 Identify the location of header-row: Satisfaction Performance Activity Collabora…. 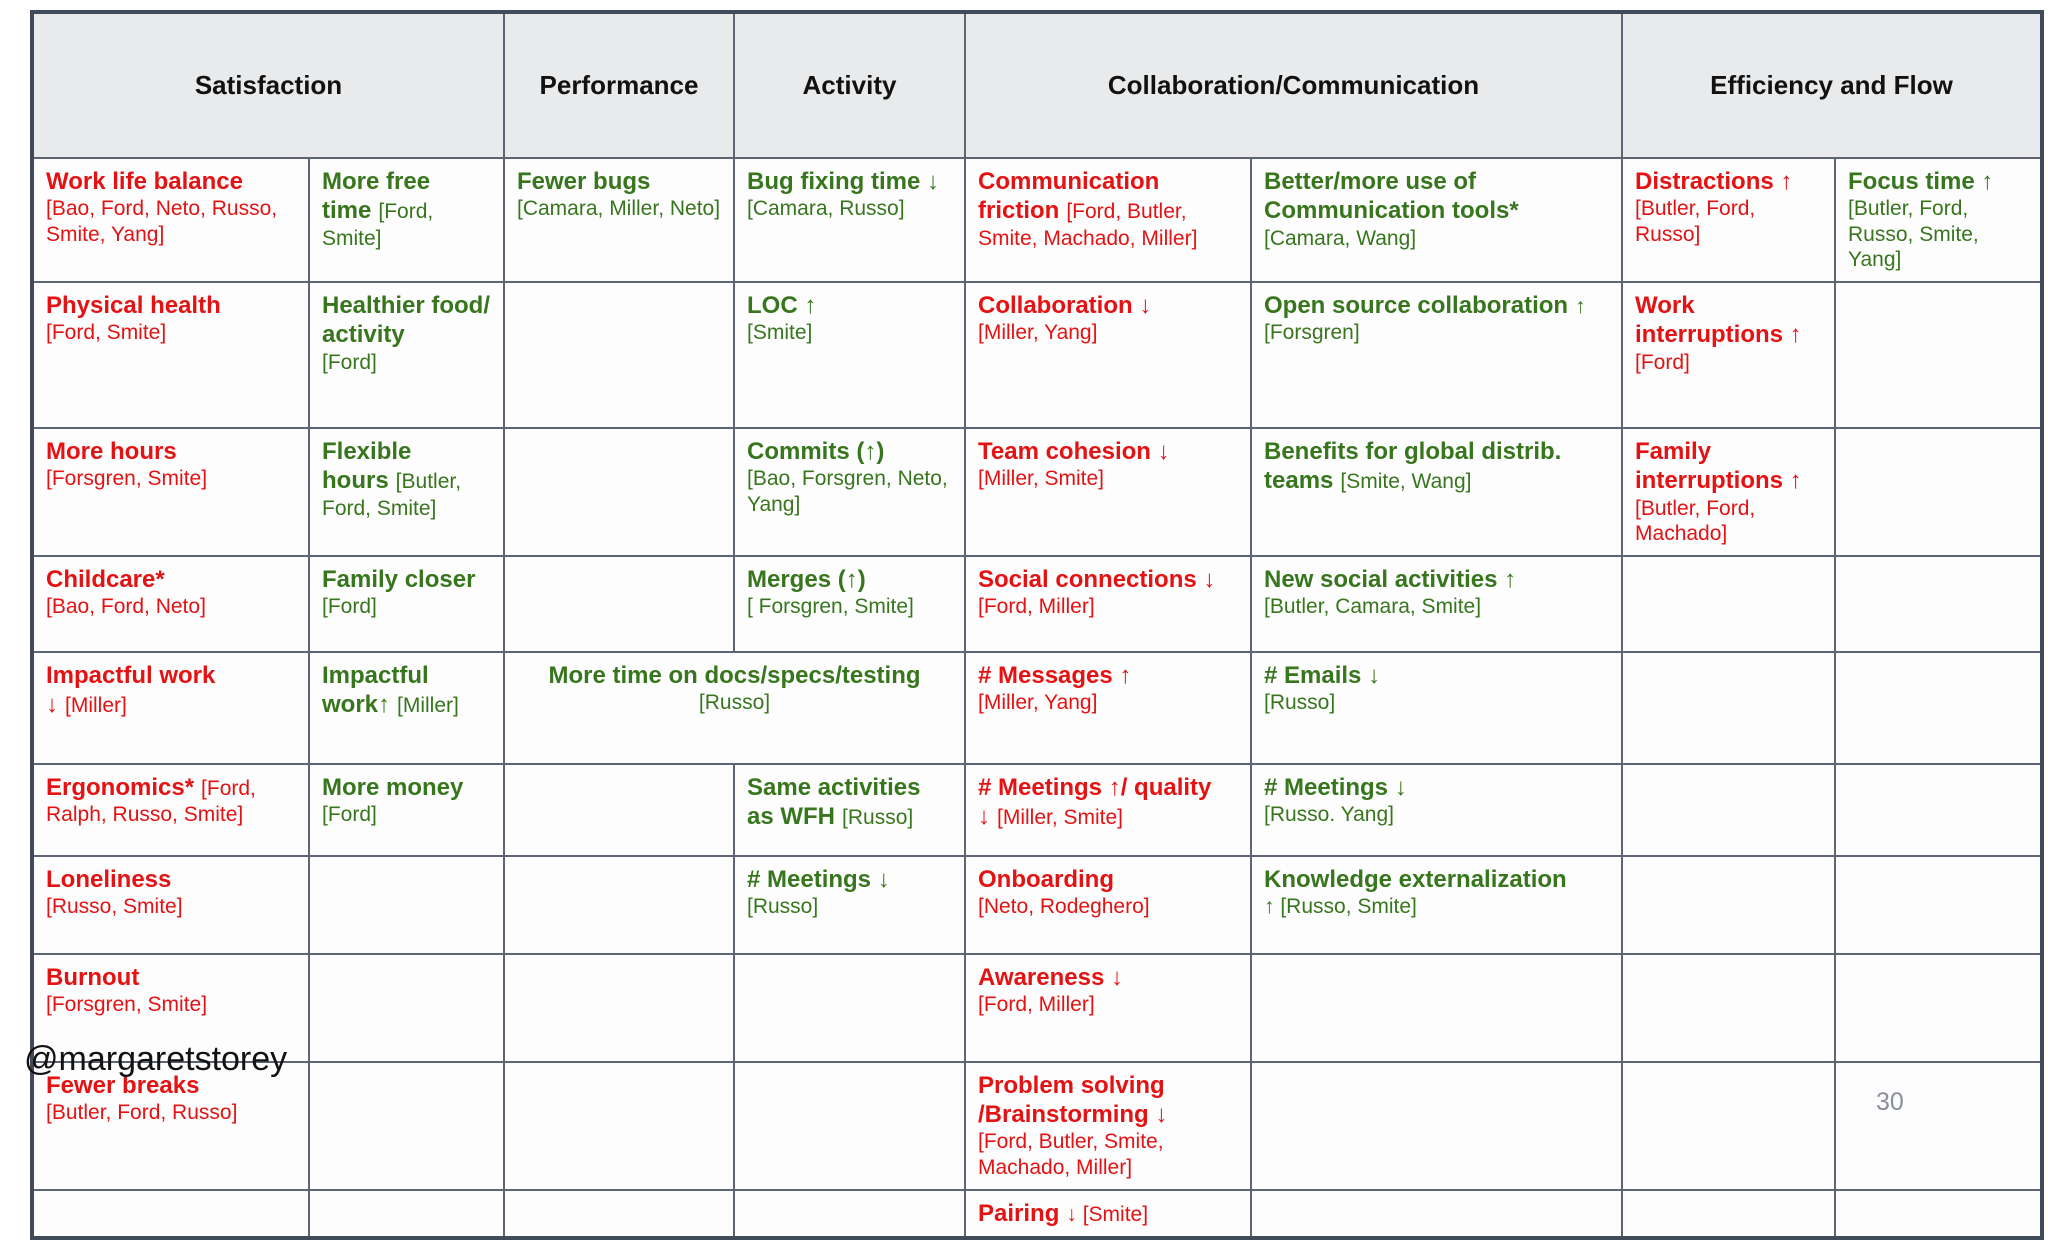
(1037, 85).